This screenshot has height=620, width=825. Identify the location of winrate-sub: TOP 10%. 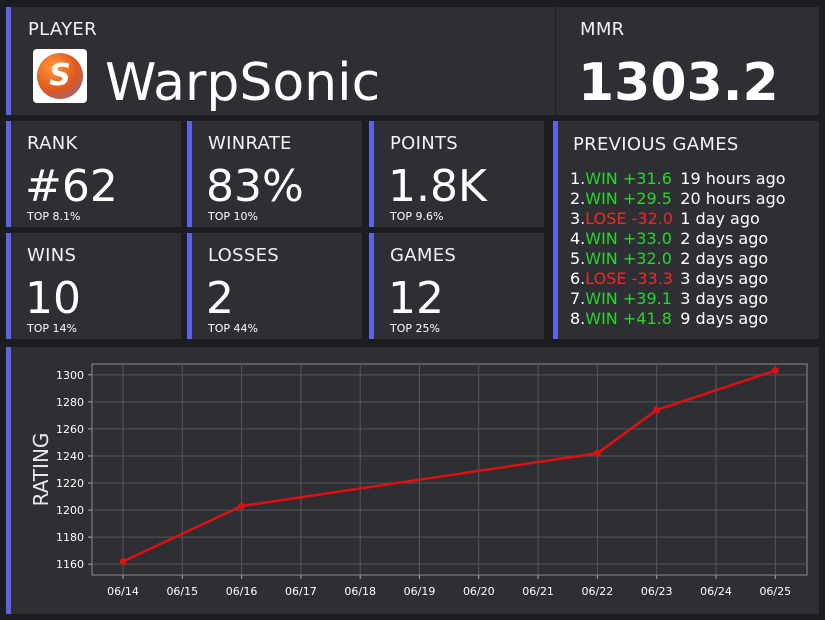
(233, 216).